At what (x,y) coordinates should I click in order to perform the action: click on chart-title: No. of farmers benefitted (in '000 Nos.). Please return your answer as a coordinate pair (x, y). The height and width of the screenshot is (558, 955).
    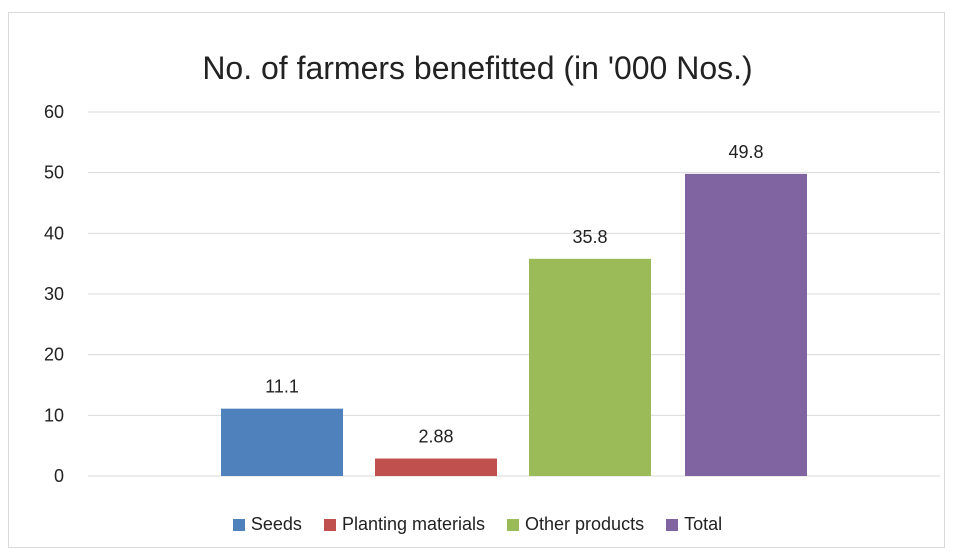
    Looking at the image, I should click on (477, 68).